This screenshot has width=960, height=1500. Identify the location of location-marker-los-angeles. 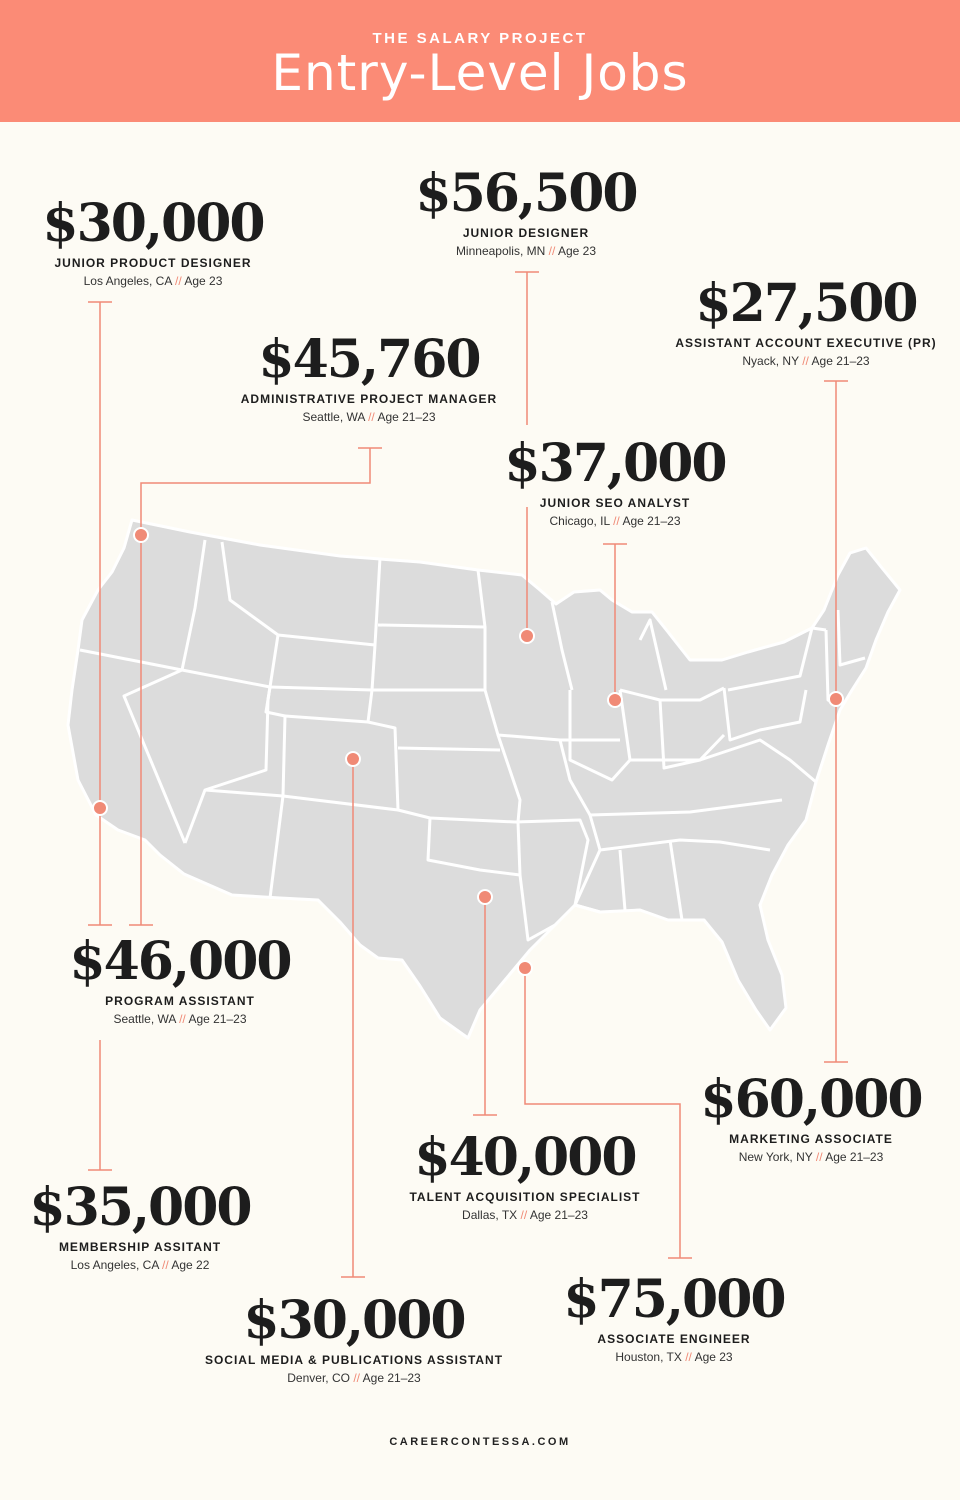
(100, 808).